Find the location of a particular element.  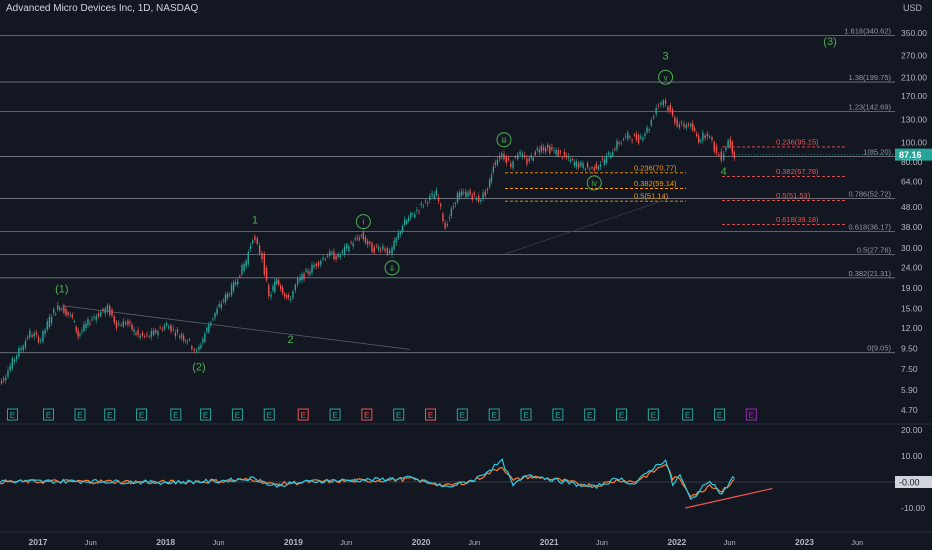

fib-red-label: 0.382(67.78) is located at coordinates (797, 171).